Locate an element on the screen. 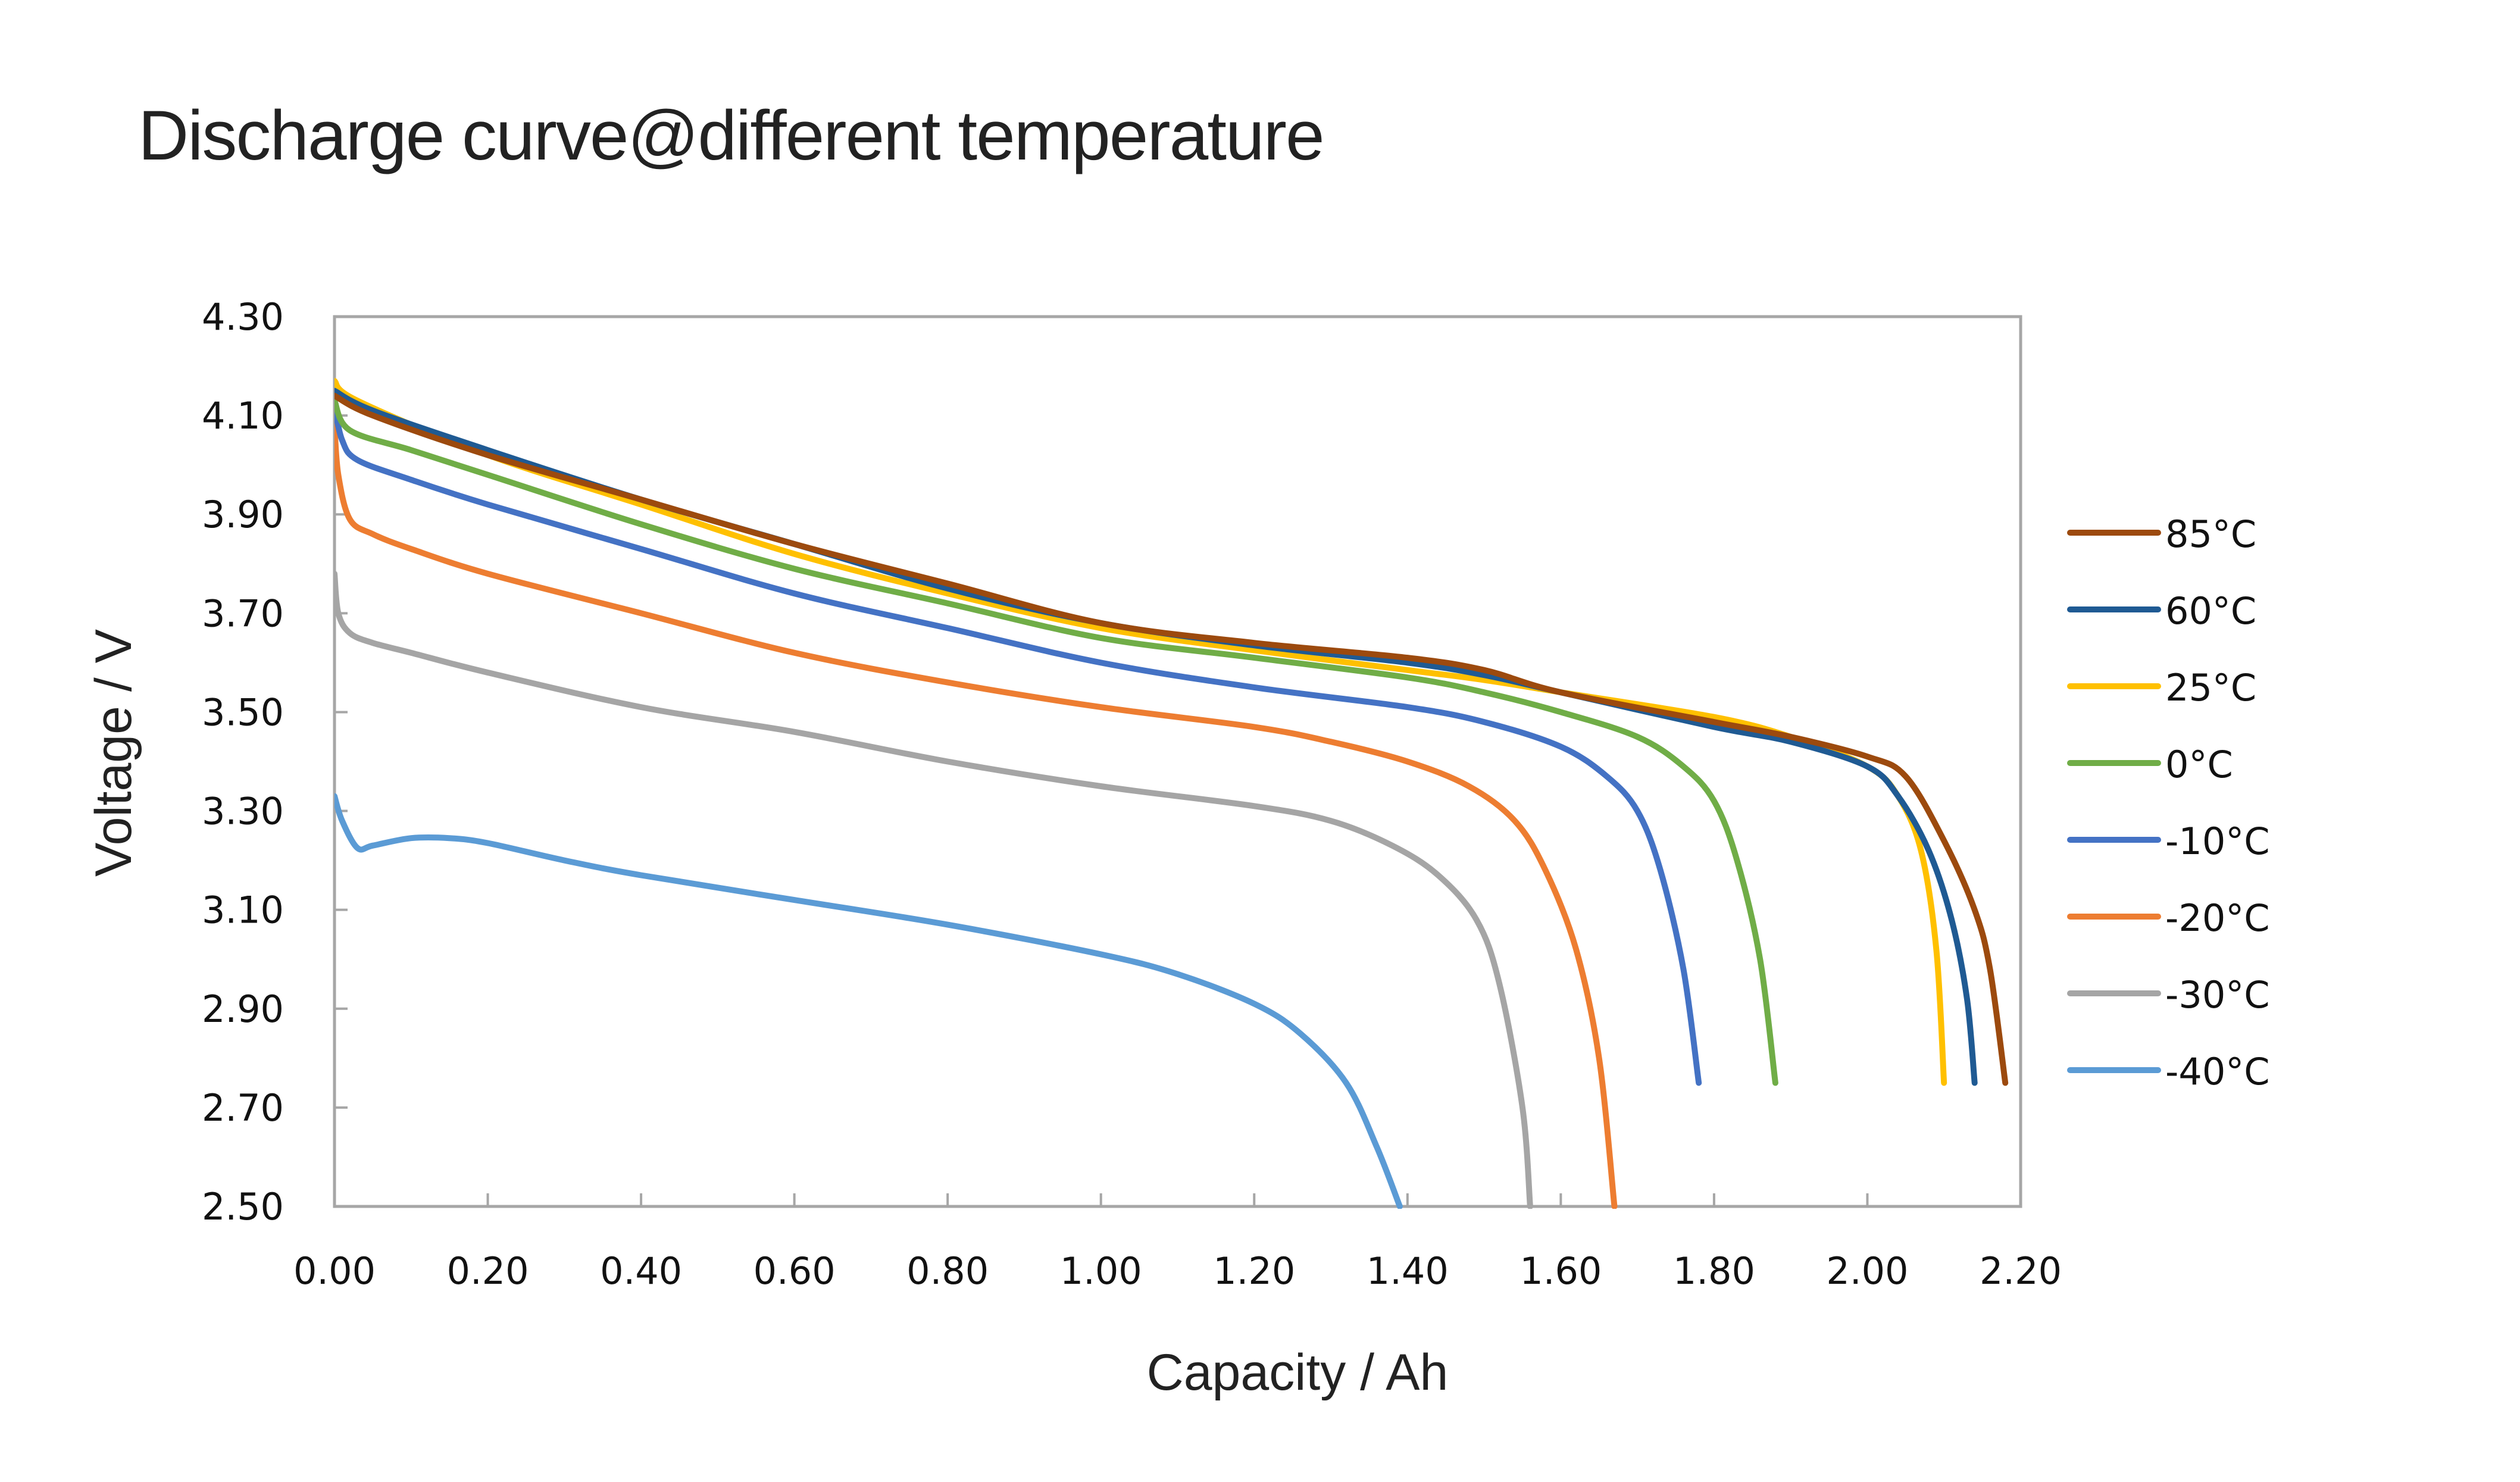 The width and height of the screenshot is (2520, 1482). legend-label: 85°C is located at coordinates (2210, 534).